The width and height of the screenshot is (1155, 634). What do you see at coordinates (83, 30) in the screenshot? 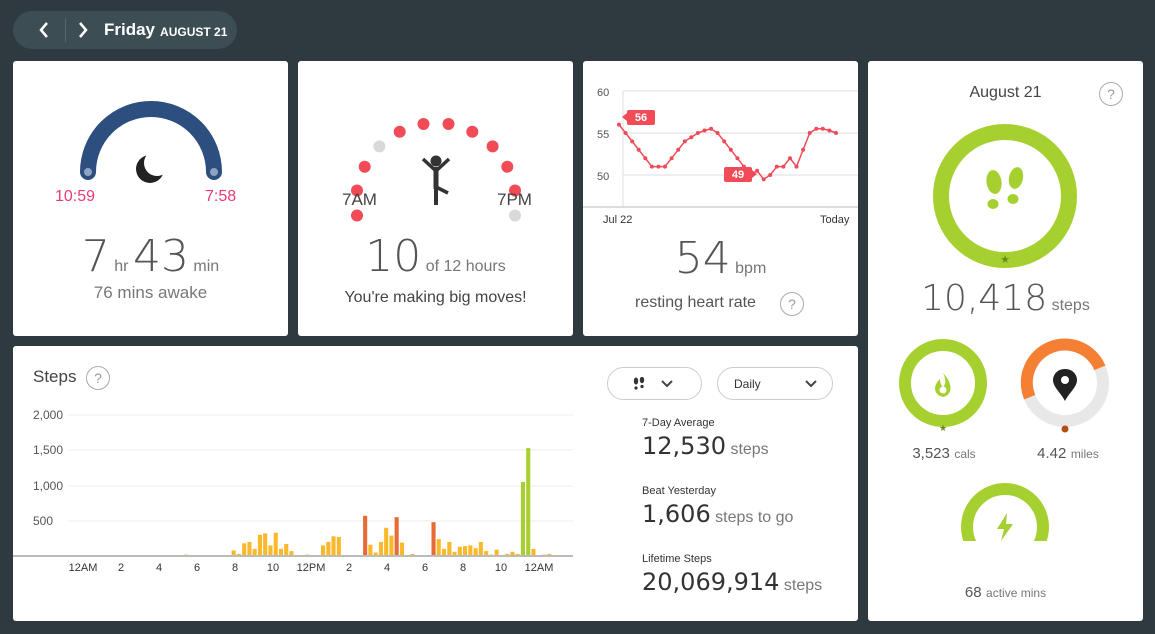
I see `next-day-button` at bounding box center [83, 30].